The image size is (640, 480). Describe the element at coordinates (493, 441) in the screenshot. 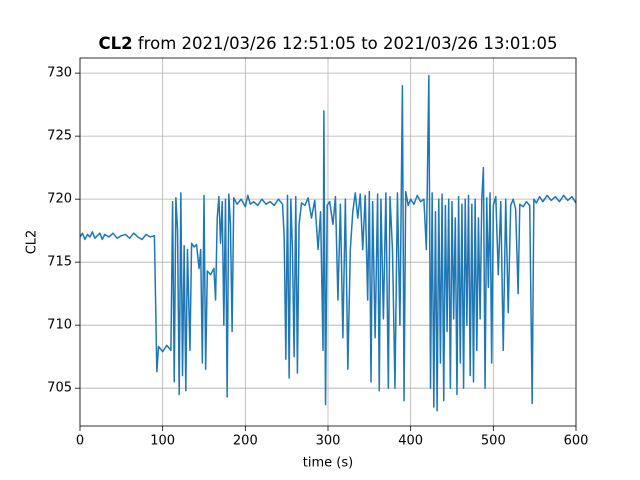

I see `x-tick-label: 500` at that location.